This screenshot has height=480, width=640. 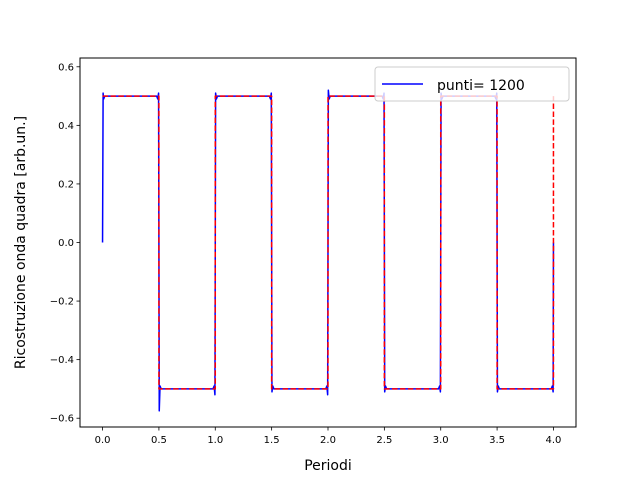 I want to click on legend-label: punti= 1200, so click(x=481, y=86).